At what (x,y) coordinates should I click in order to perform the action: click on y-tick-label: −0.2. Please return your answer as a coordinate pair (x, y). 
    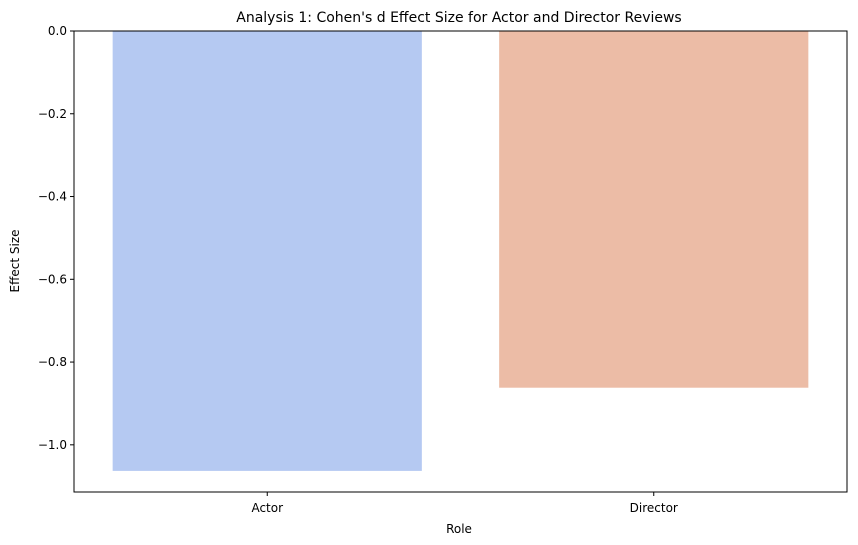
    Looking at the image, I should click on (52, 114).